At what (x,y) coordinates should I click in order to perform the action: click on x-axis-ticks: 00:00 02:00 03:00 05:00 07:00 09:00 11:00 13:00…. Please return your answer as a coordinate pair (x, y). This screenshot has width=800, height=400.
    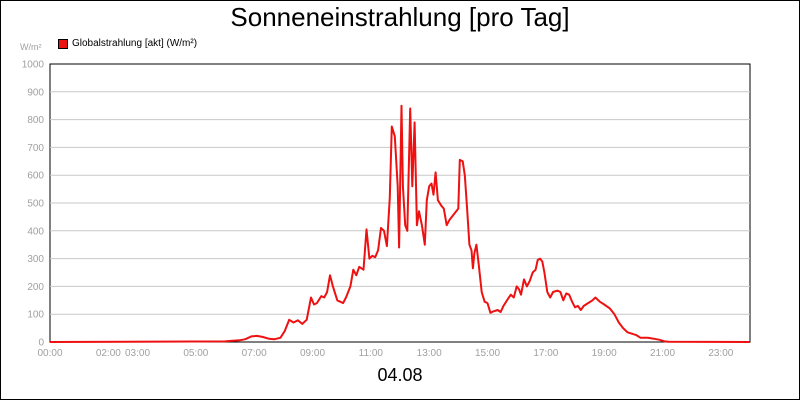
    Looking at the image, I should click on (385, 353).